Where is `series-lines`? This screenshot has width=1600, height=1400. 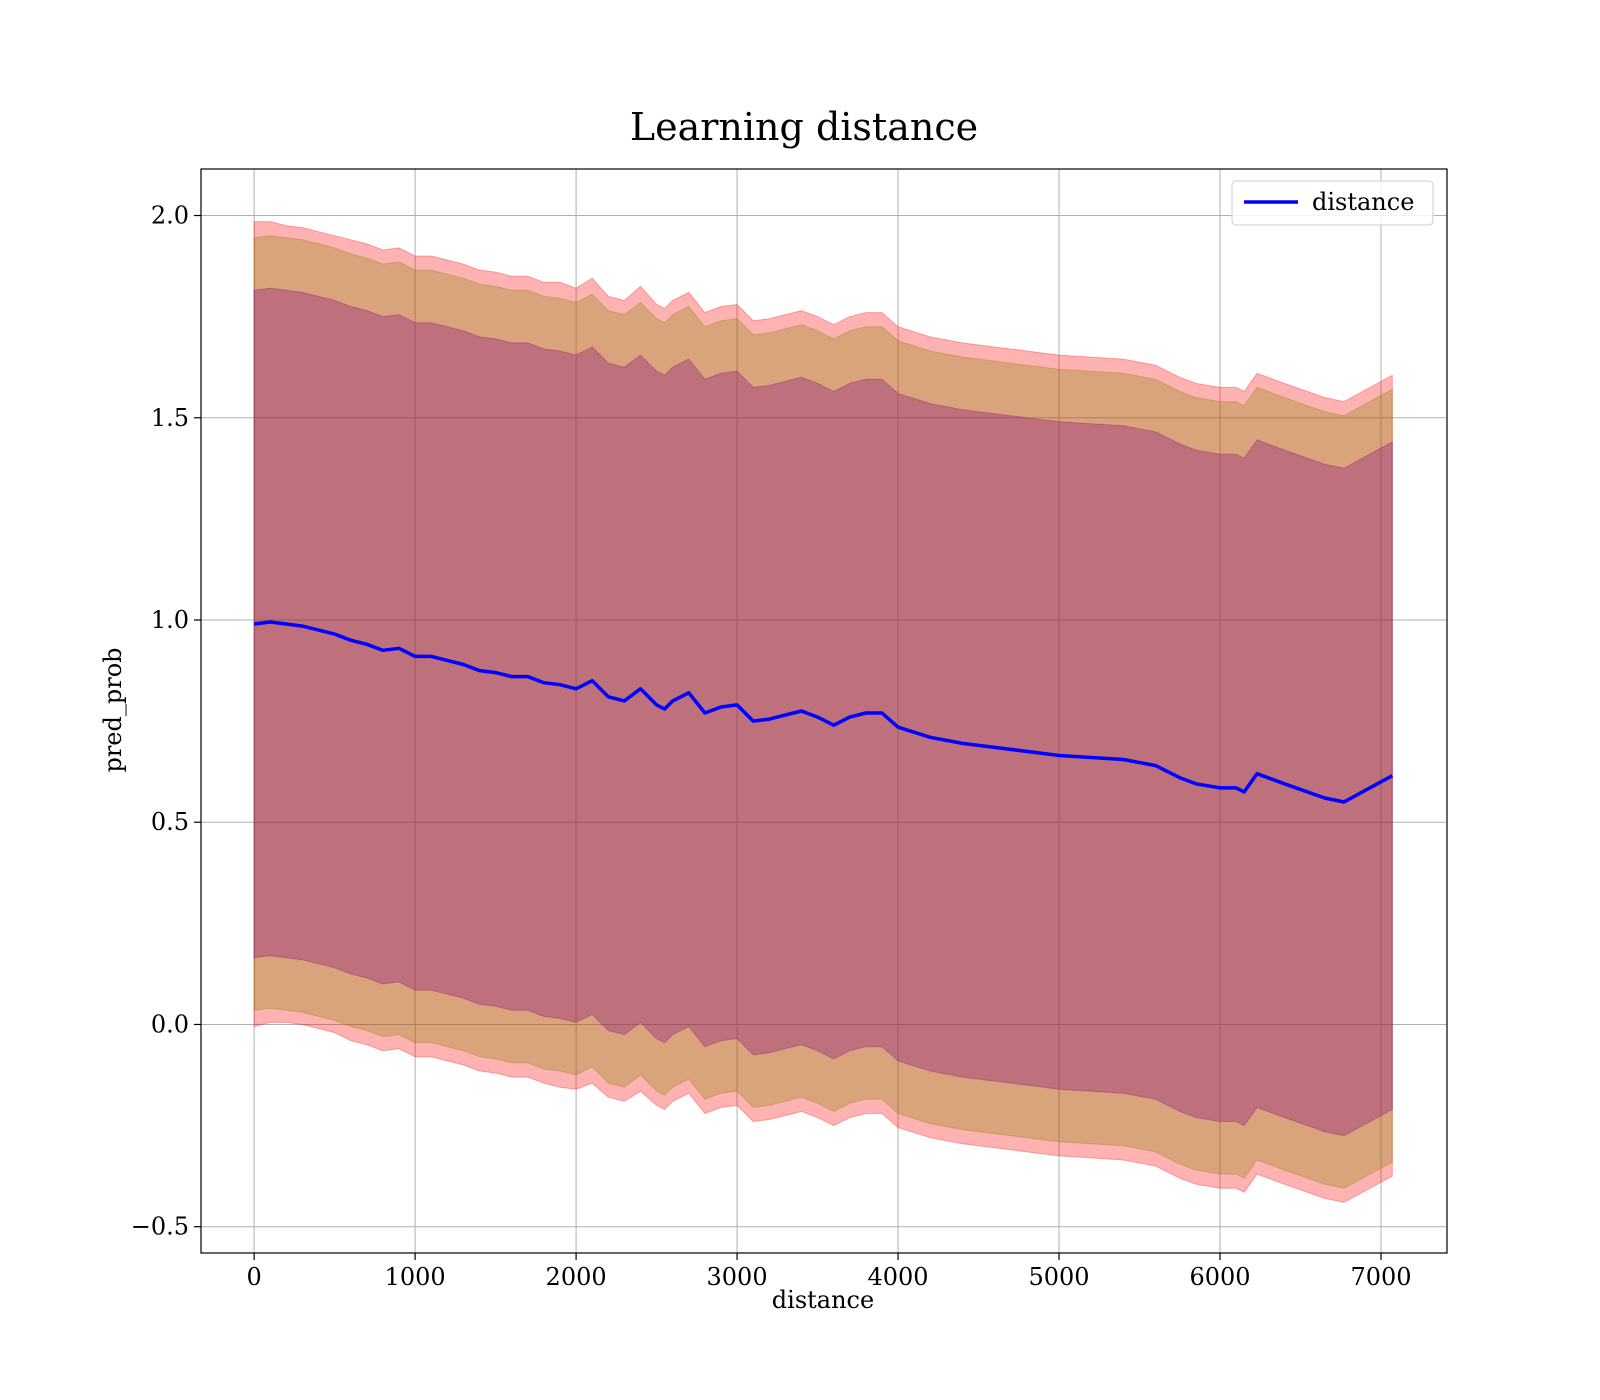 series-lines is located at coordinates (823, 712).